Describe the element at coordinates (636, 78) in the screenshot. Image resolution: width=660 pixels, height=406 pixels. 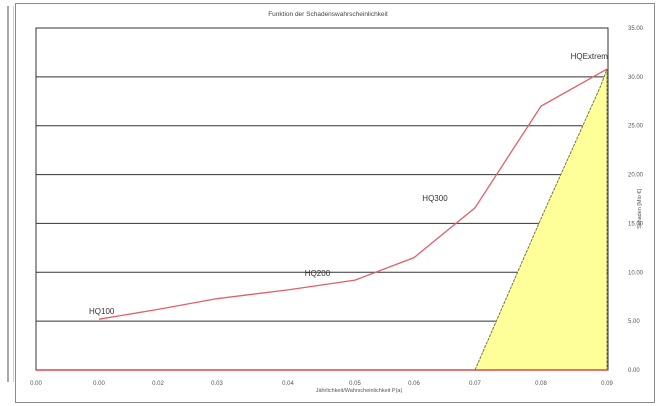
I see `y-tick-label: 30.00` at that location.